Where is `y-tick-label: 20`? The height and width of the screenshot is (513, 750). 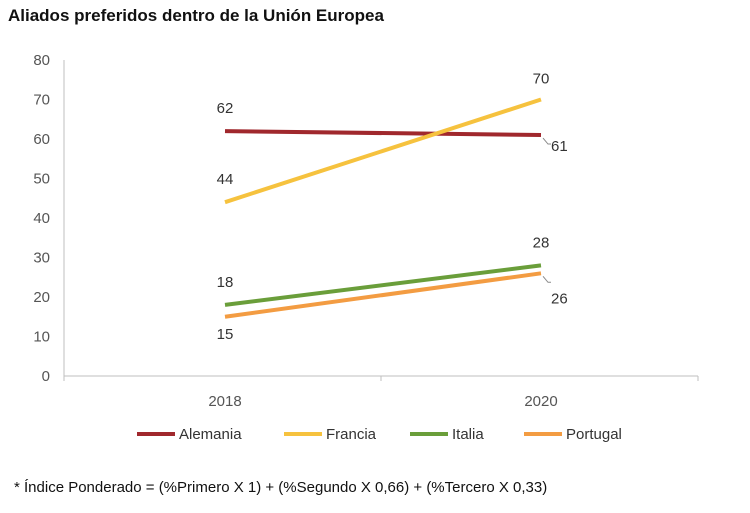 y-tick-label: 20 is located at coordinates (41, 297).